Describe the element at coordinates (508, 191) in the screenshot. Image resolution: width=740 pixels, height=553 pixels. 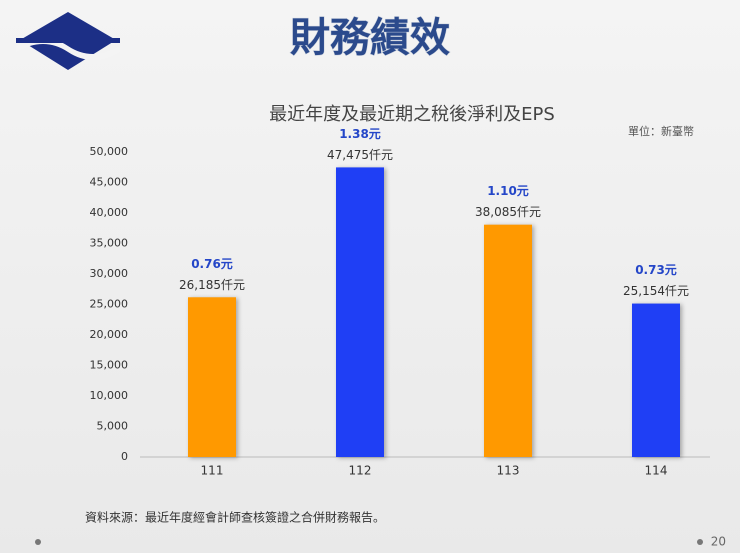
I see `eps-label: 1.10元` at that location.